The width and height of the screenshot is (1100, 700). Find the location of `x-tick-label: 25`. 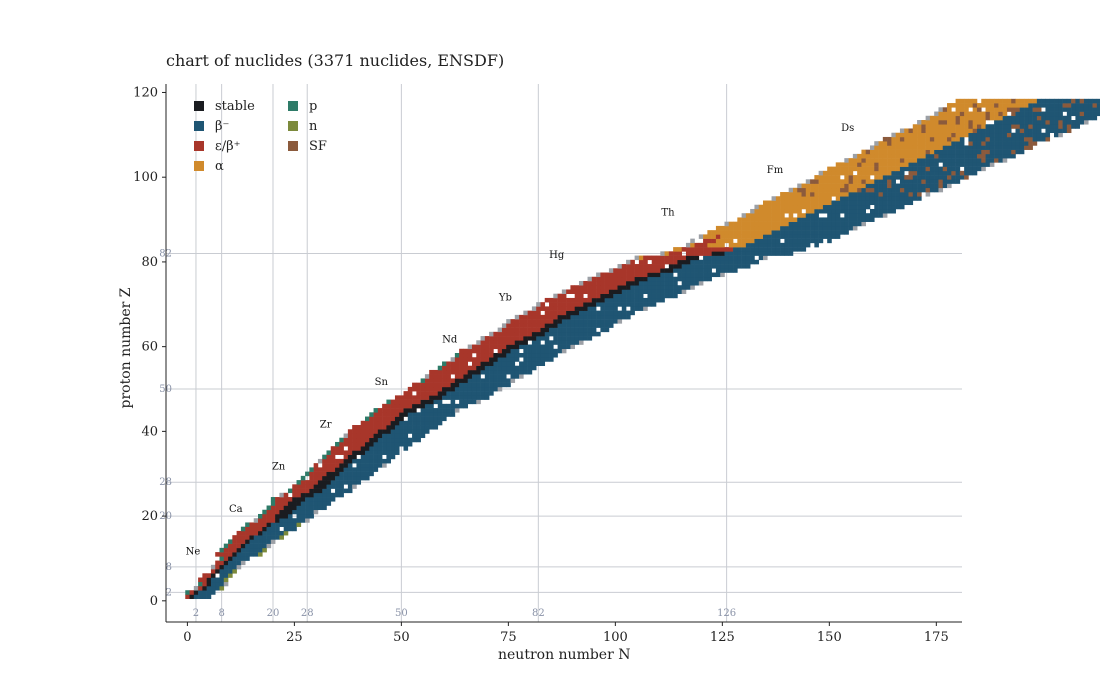

x-tick-label: 25 is located at coordinates (294, 637).